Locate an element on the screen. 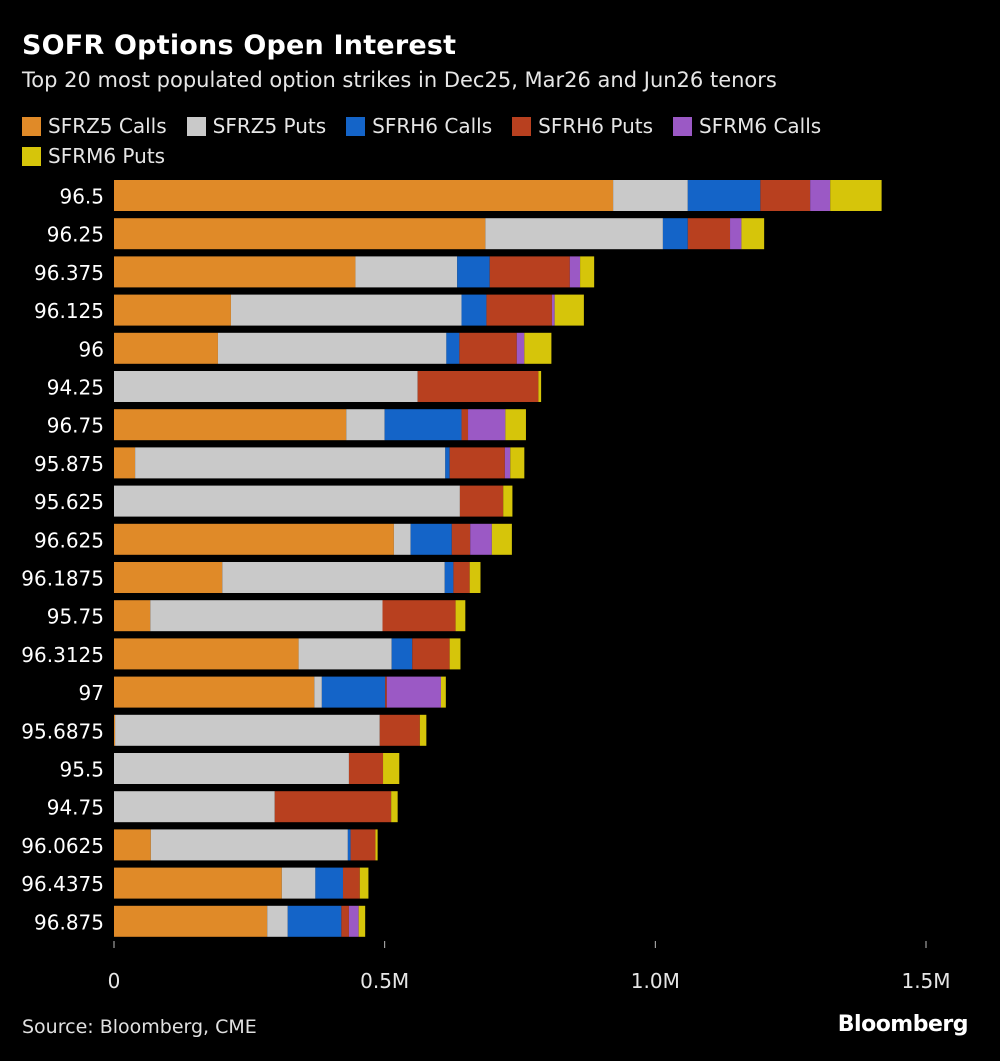 The width and height of the screenshot is (1000, 1061). x-tick-label: 1.0M is located at coordinates (655, 981).